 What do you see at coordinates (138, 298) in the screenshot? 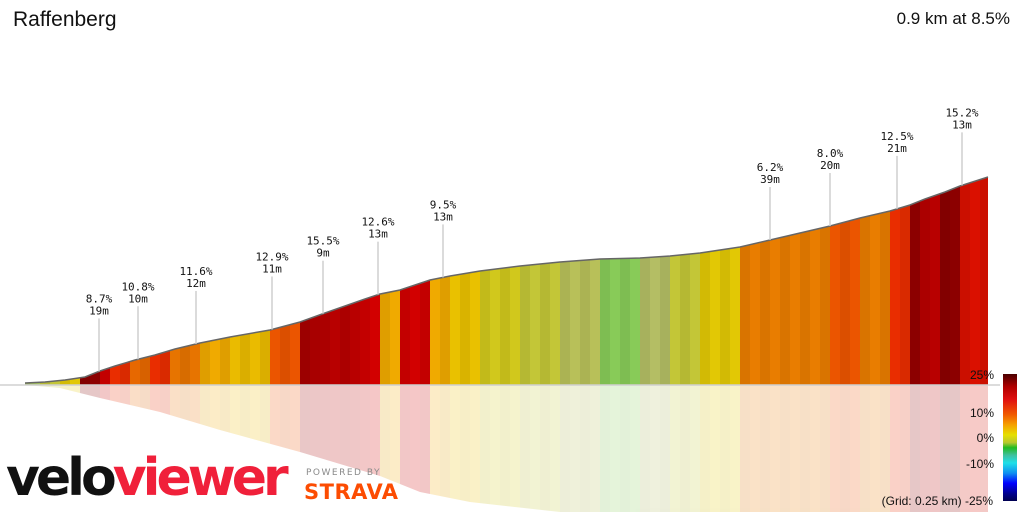
I see `annotation-label: 10m` at bounding box center [138, 298].